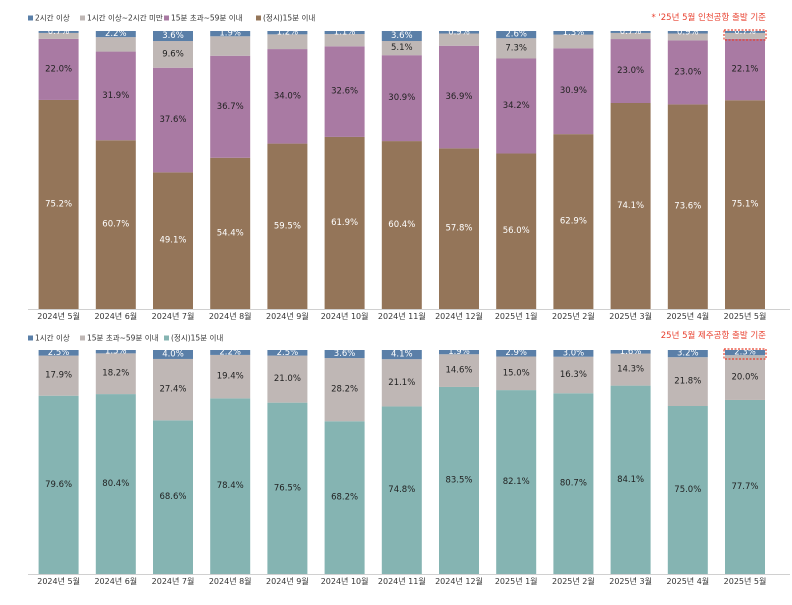  Describe the element at coordinates (115, 96) in the screenshot. I see `data-label: 31.9%` at that location.